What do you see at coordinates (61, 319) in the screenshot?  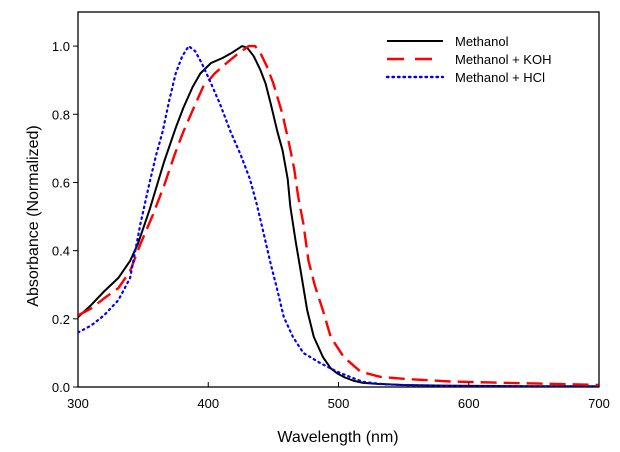 I see `y-tick-label: 0.2` at bounding box center [61, 319].